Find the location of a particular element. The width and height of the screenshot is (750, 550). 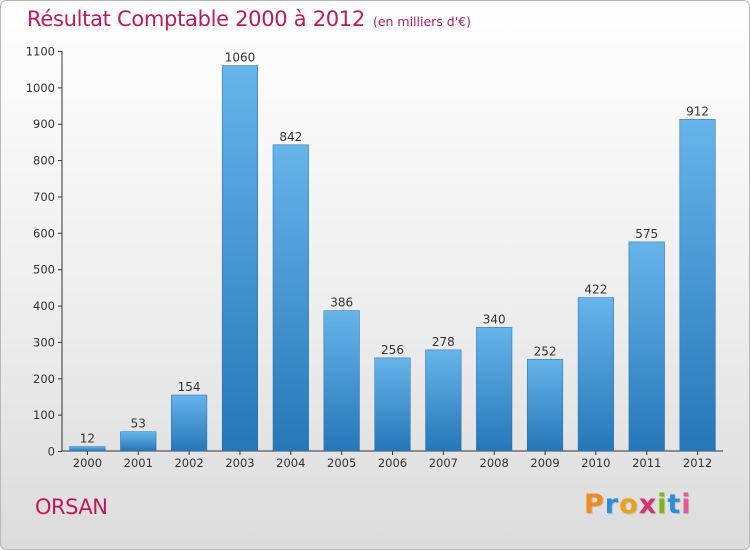

x-tick-label: 2012 is located at coordinates (697, 463).